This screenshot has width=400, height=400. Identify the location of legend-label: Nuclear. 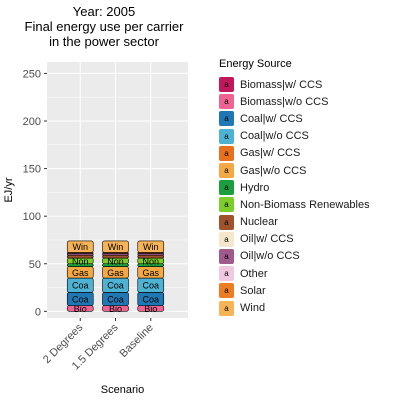
(259, 222).